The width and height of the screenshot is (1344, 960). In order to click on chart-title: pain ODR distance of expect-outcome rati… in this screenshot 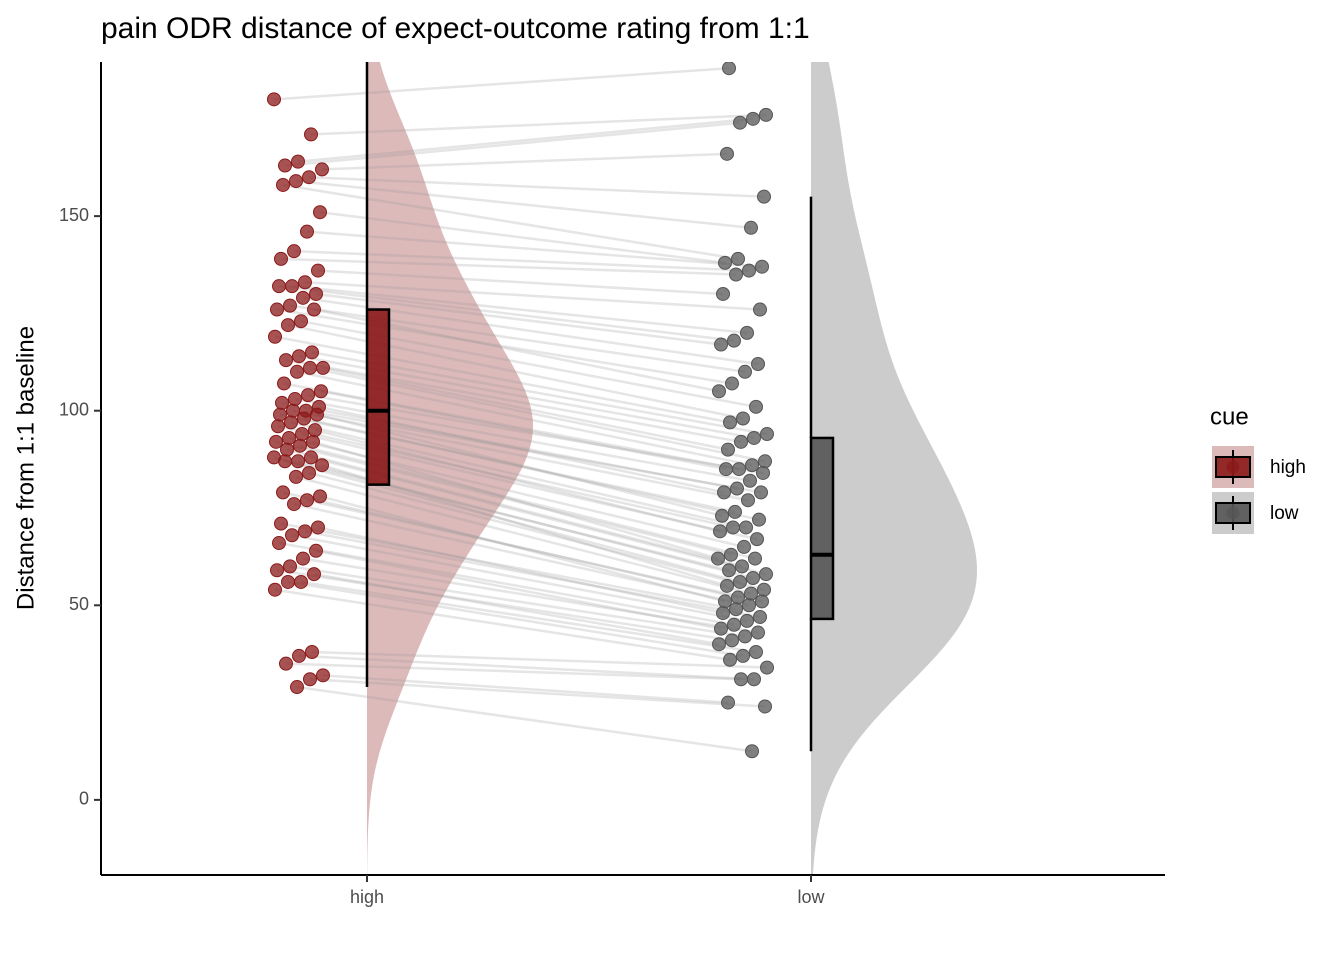, I will do `click(455, 28)`.